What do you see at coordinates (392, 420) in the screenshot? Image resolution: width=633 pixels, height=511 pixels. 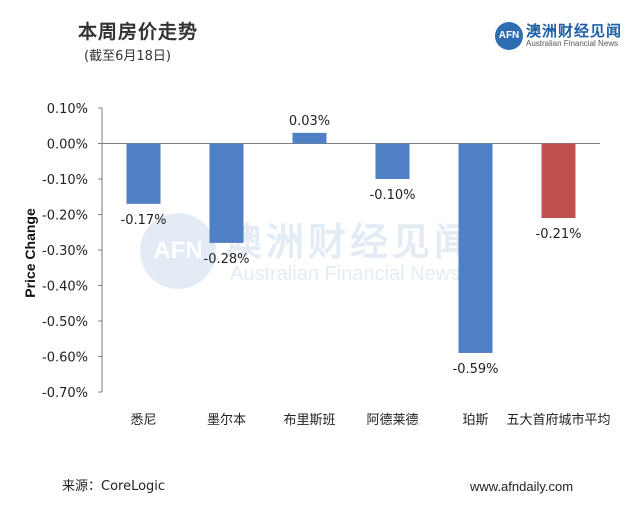 I see `category-label: 阿德莱德` at bounding box center [392, 420].